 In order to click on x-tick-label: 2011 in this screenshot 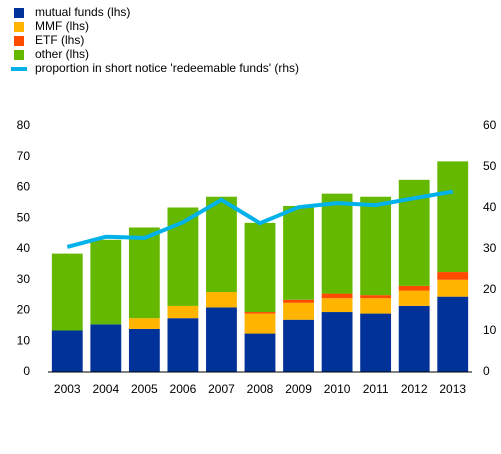, I will do `click(376, 389)`.